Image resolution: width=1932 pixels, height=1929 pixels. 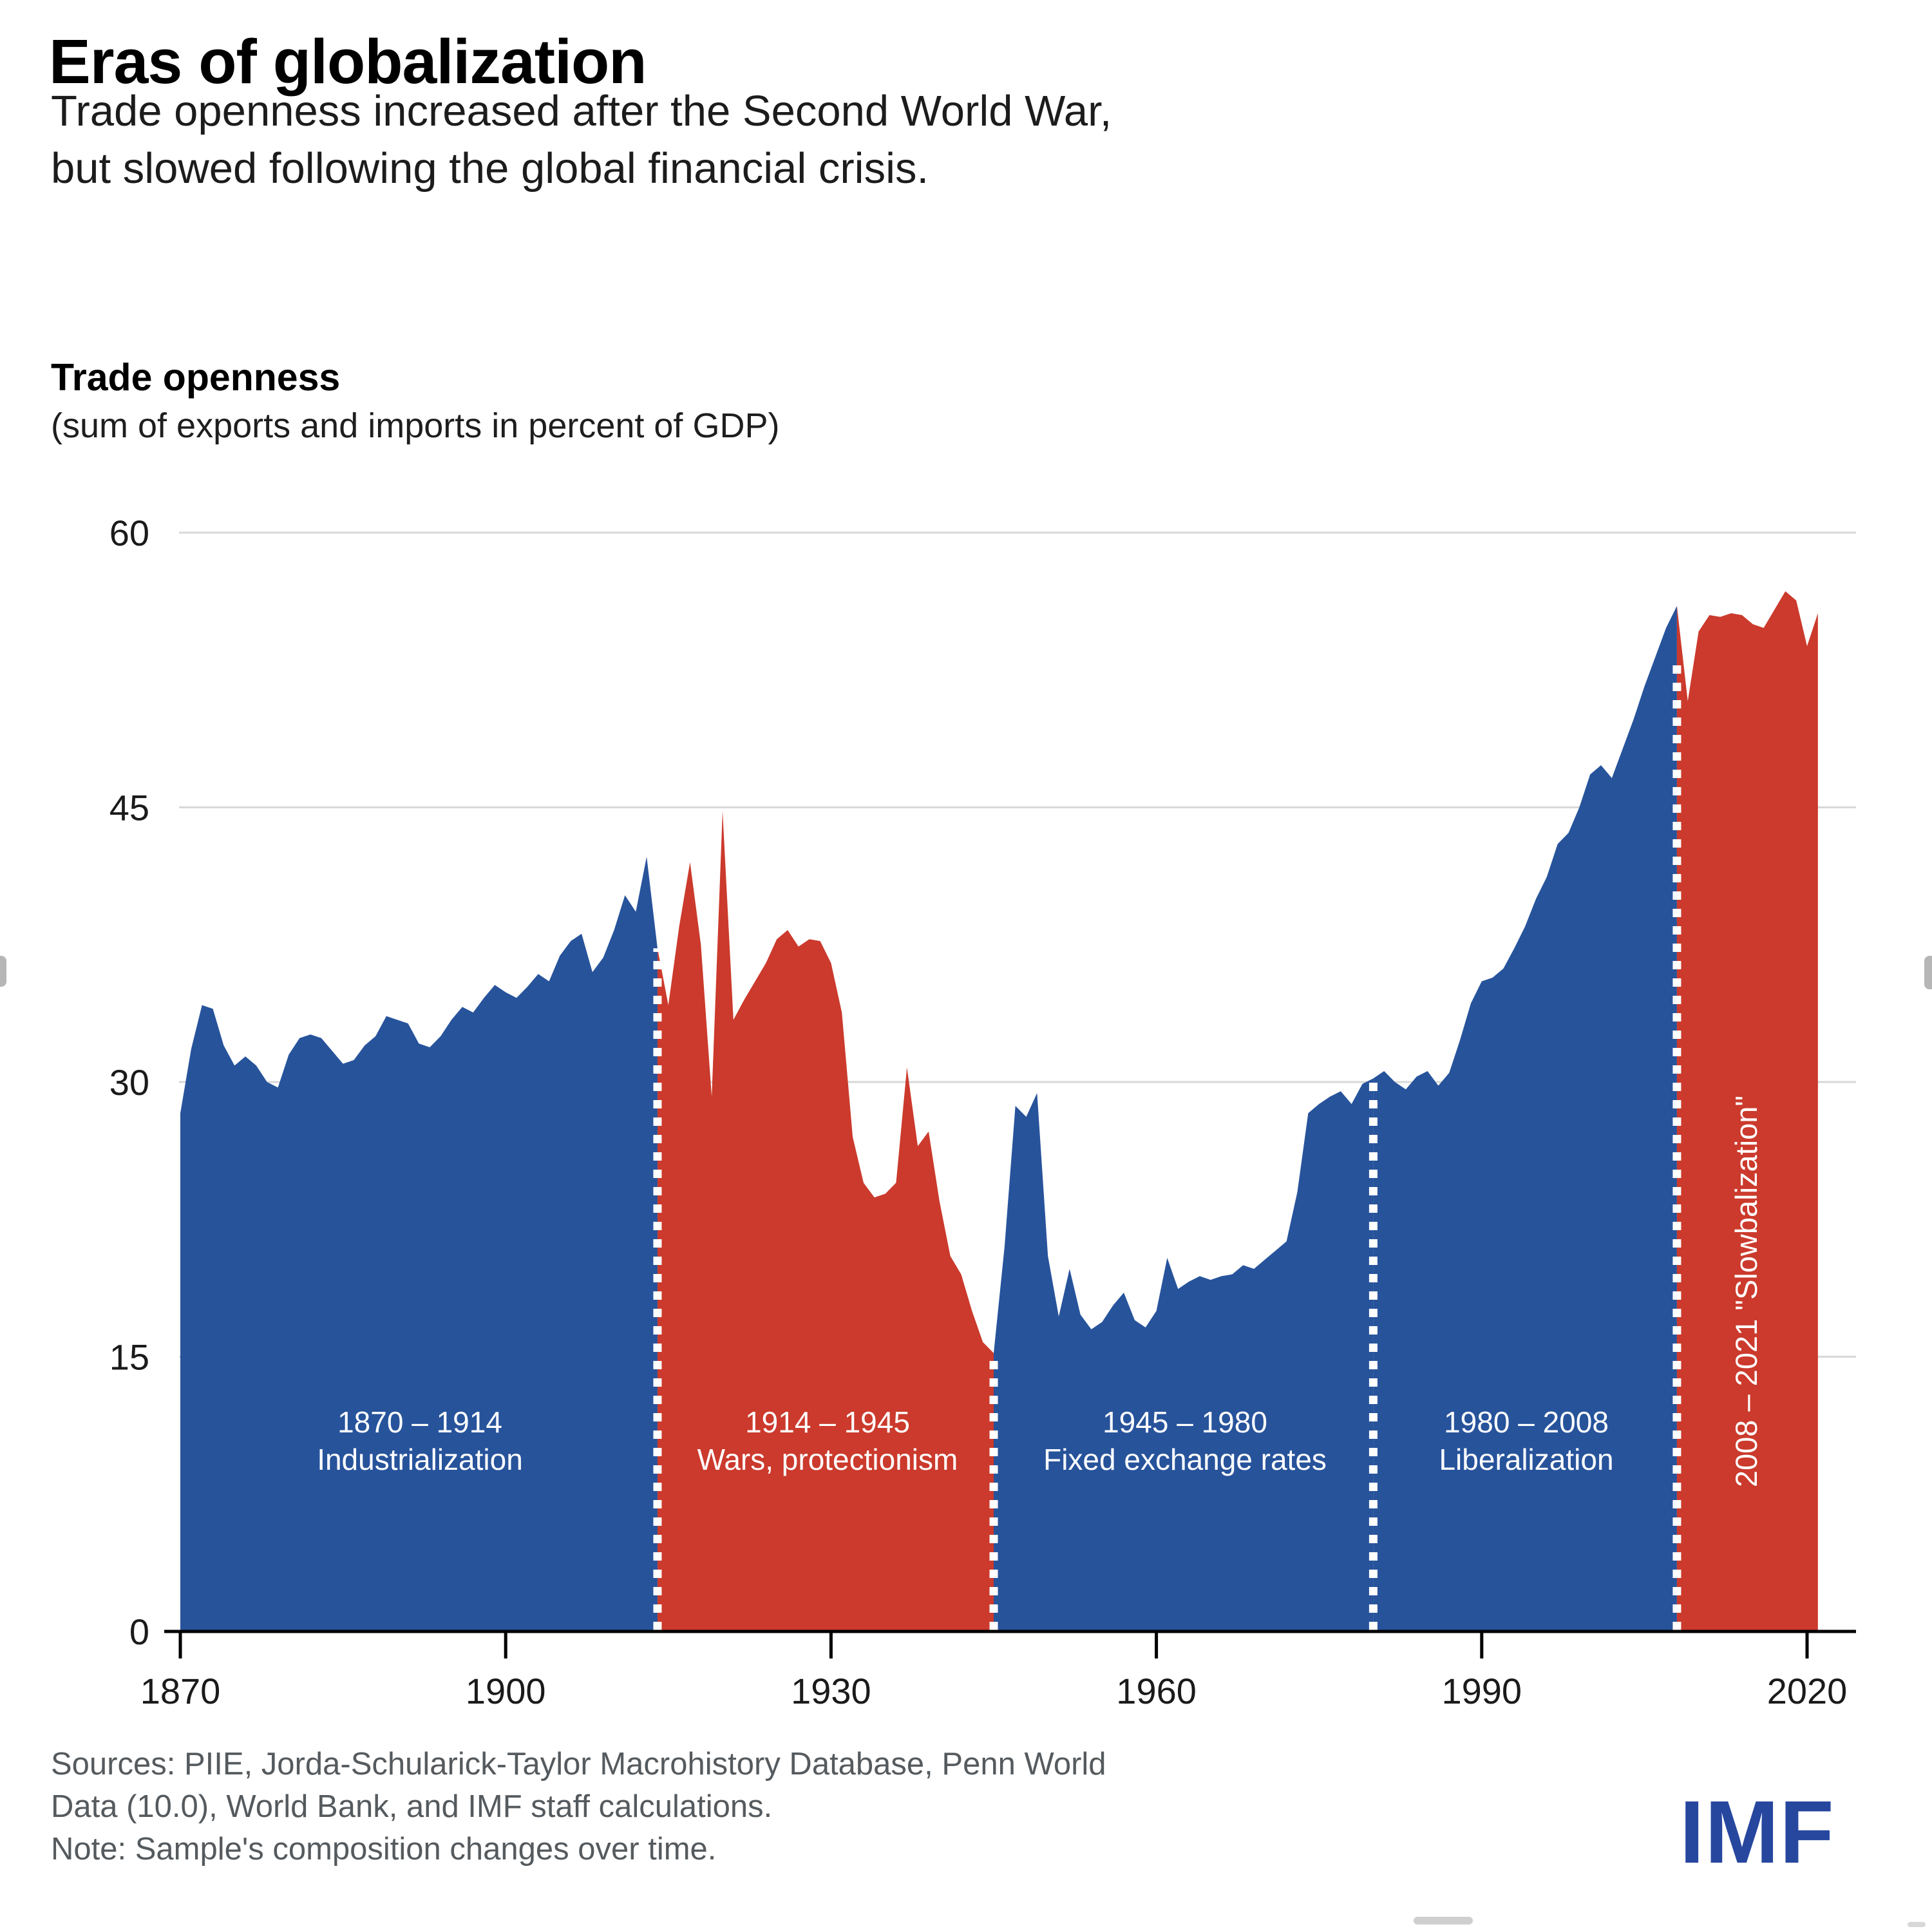 I want to click on era-label-2008-2021: 2008 – 2021 "Slowbalization", so click(x=1746, y=1291).